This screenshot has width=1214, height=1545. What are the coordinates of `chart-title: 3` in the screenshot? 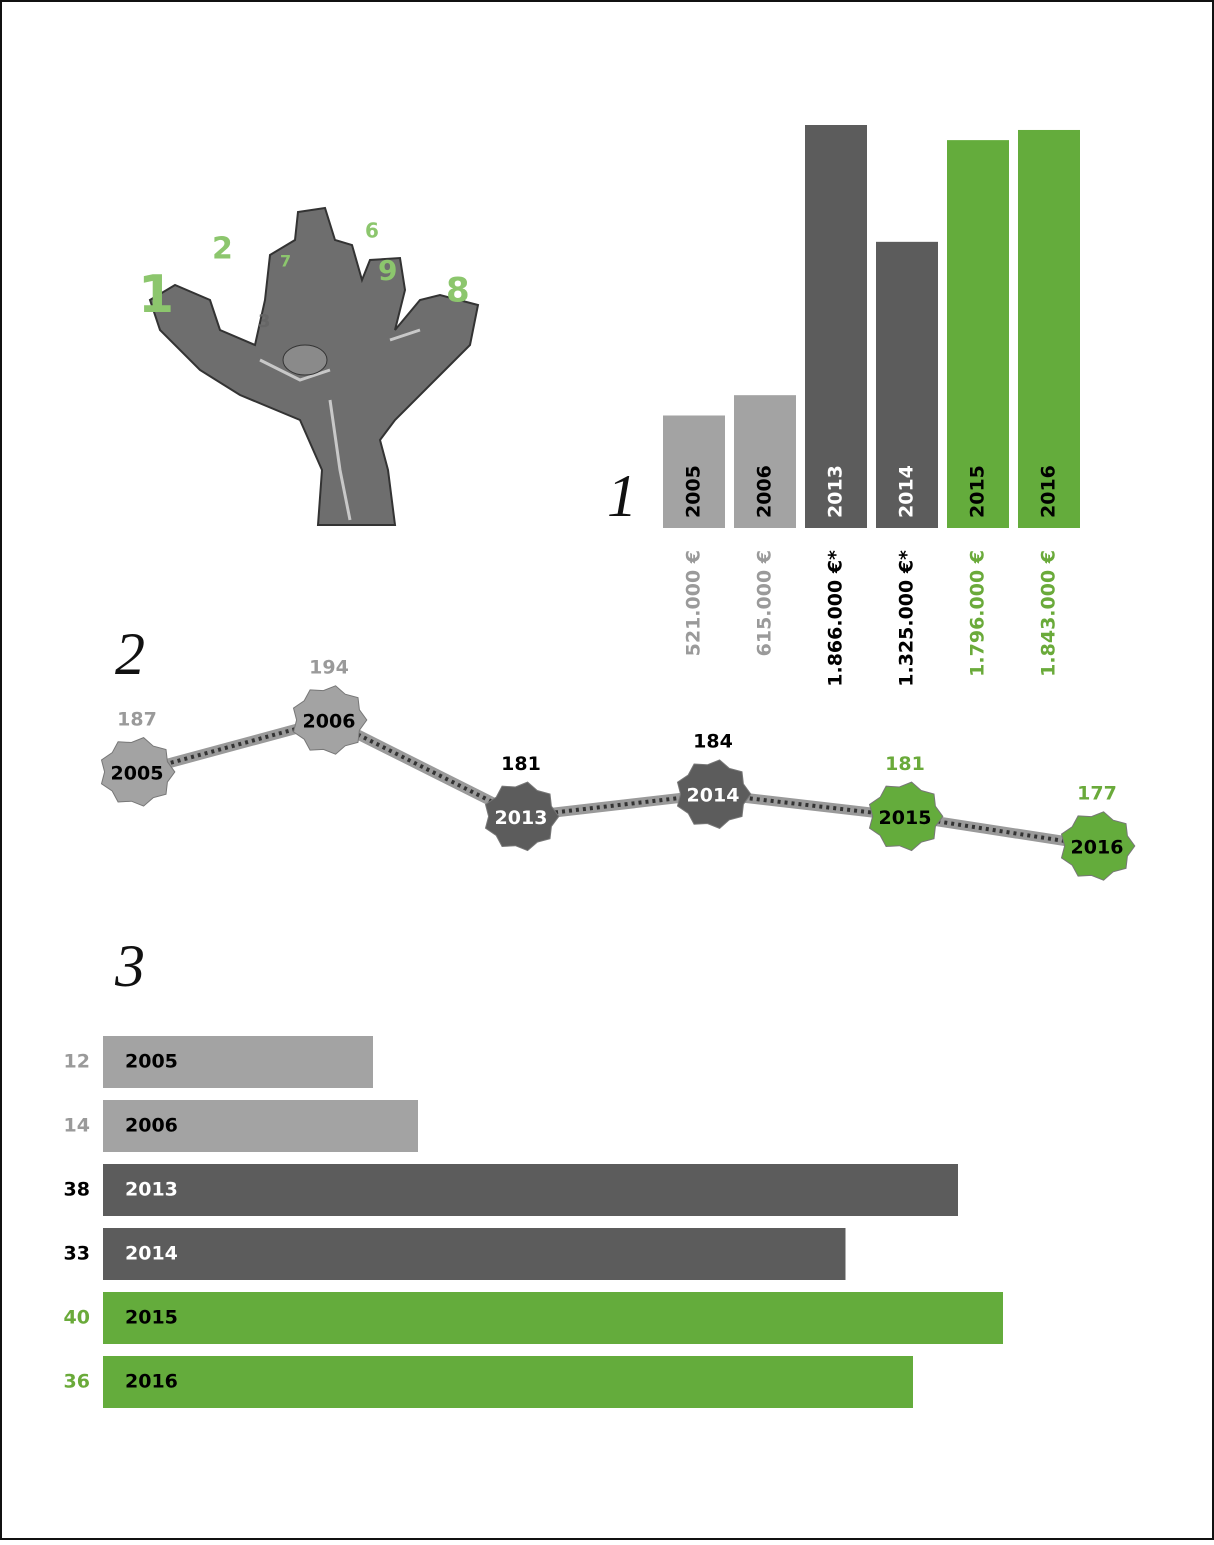 It's located at (129, 966).